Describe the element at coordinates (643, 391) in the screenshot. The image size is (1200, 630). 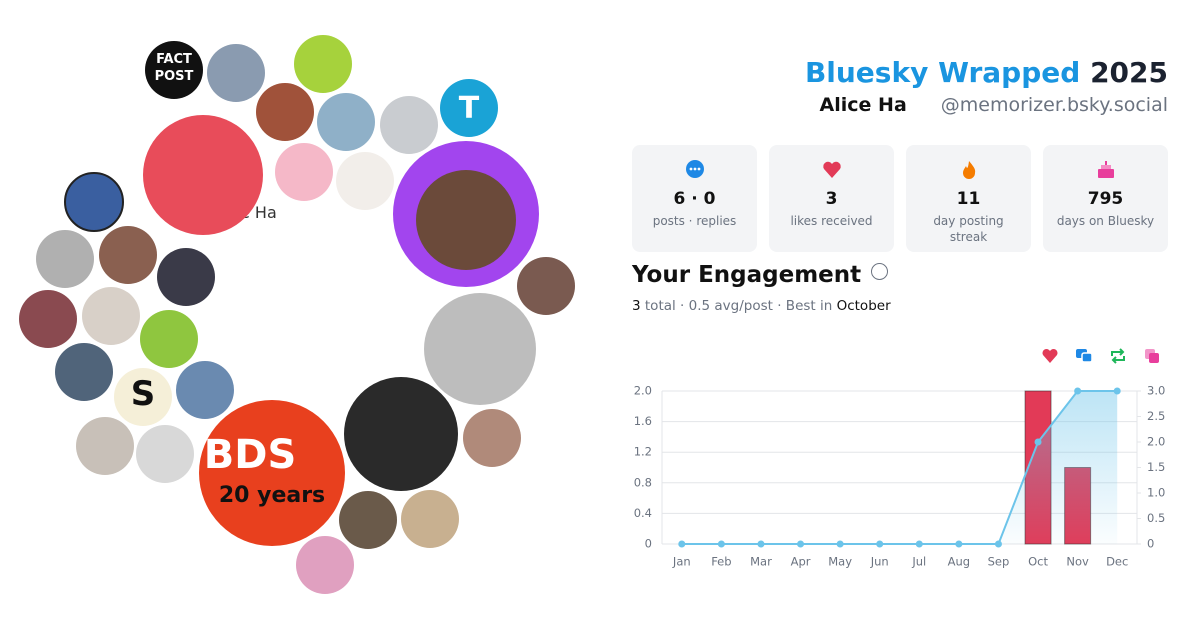
I see `y-tick-label: 2.0` at that location.